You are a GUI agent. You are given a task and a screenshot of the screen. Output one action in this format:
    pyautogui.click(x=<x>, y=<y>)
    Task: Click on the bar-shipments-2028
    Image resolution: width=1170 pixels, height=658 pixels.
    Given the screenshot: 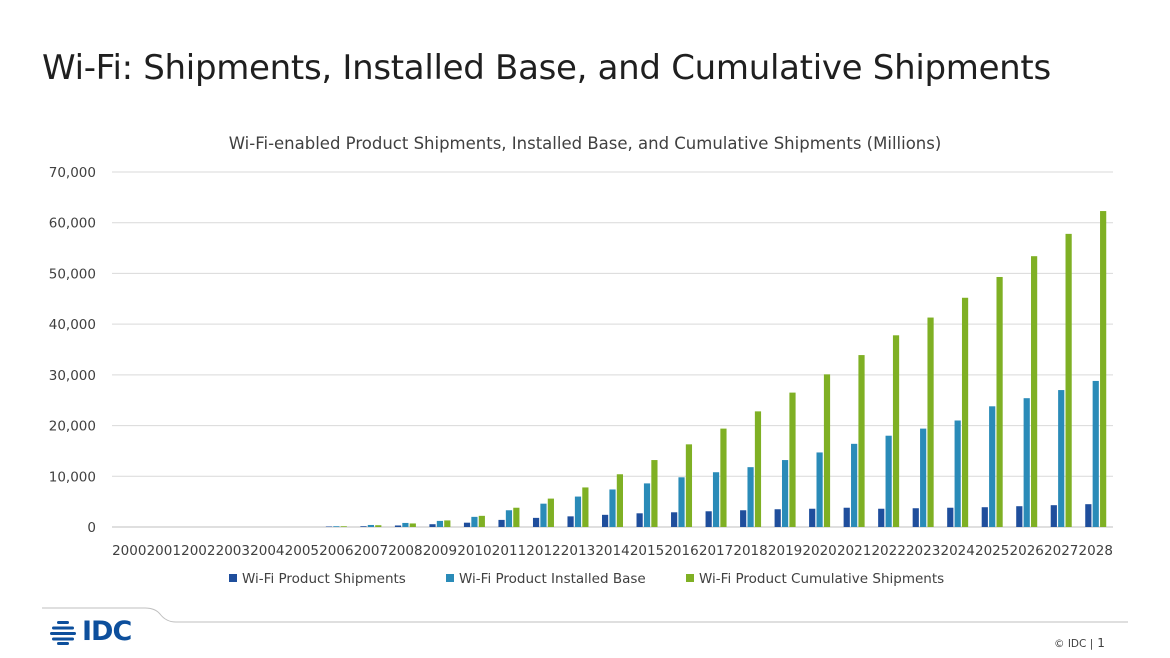 What is the action you would take?
    pyautogui.click(x=1088, y=515)
    